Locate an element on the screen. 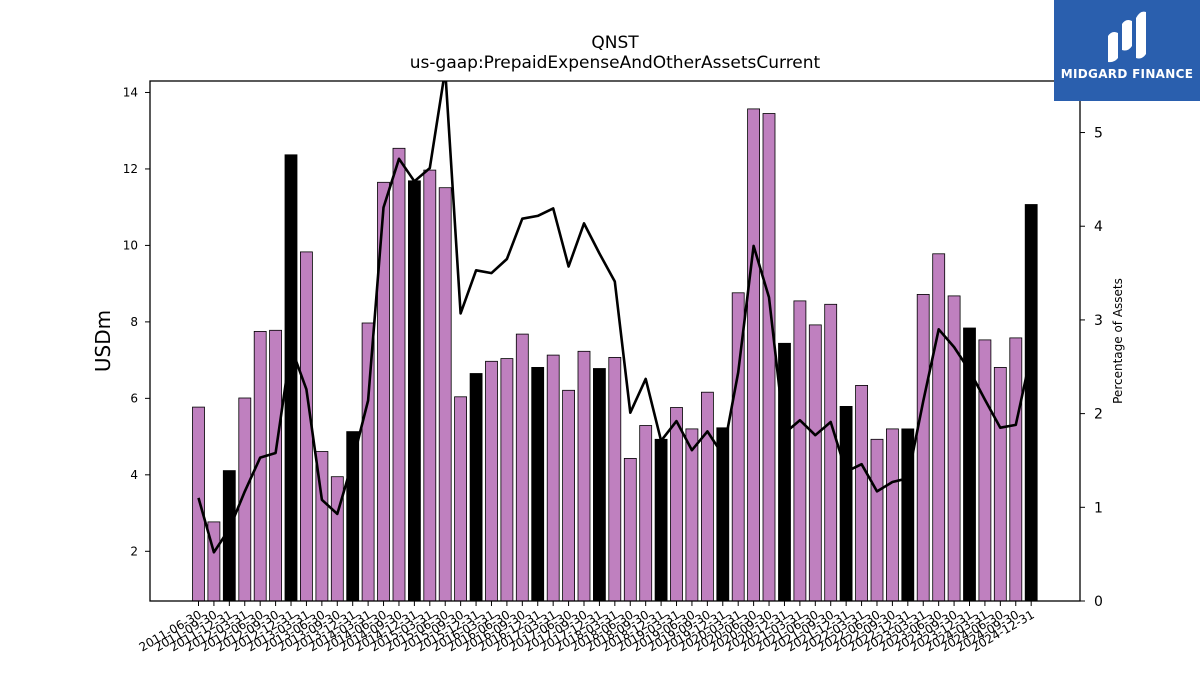  y2-tick-label: 1 is located at coordinates (1098, 508).